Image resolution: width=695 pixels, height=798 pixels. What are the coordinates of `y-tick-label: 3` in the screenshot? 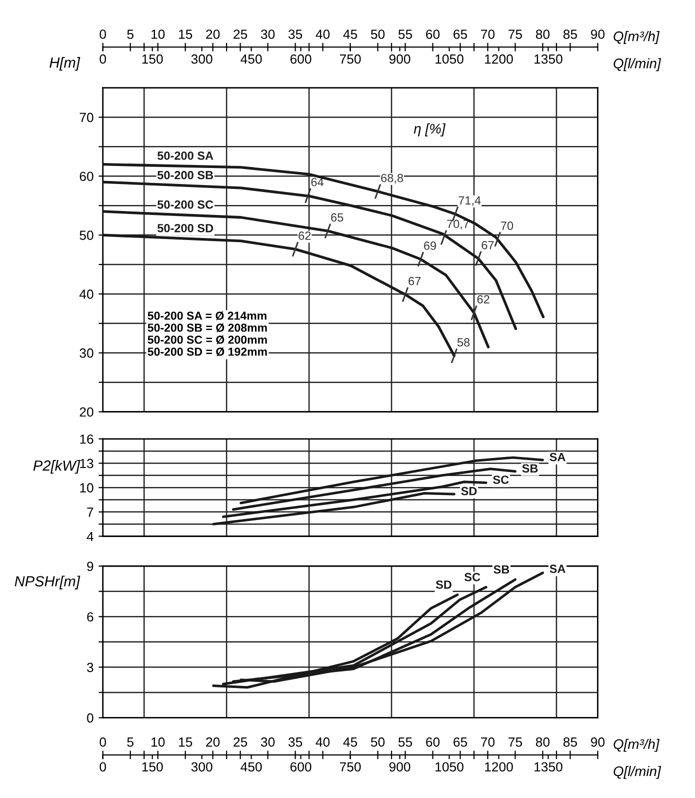 It's located at (90, 667).